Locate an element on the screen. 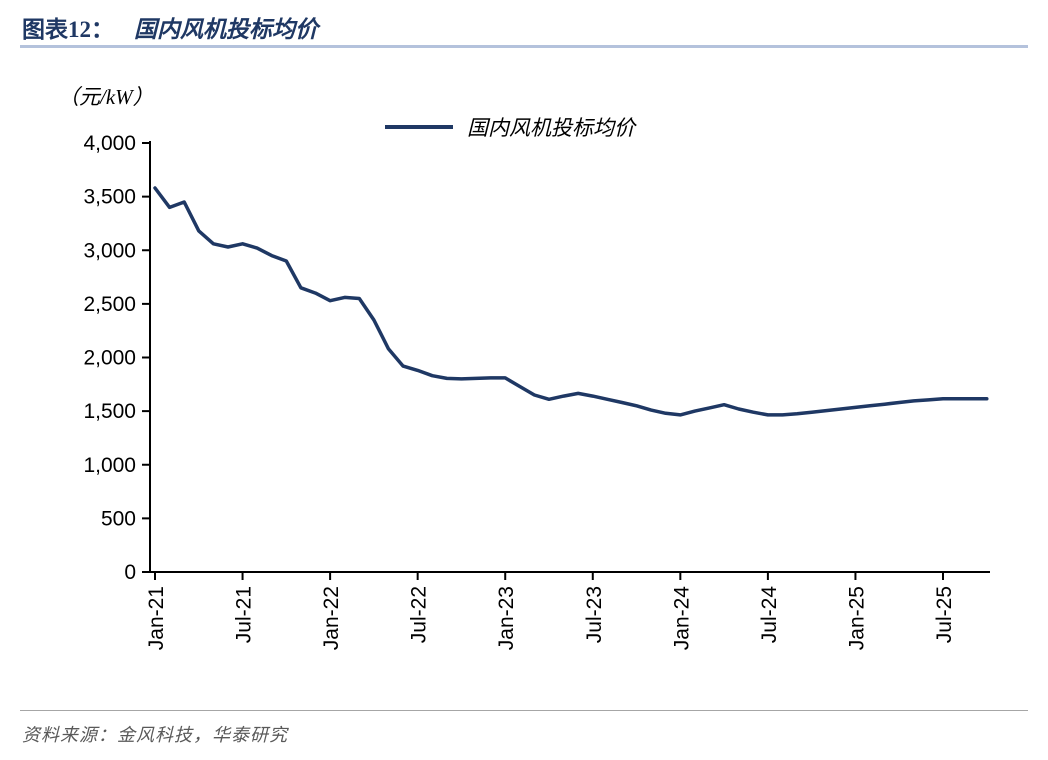  x-tick-label: Jul-21 is located at coordinates (244, 614).